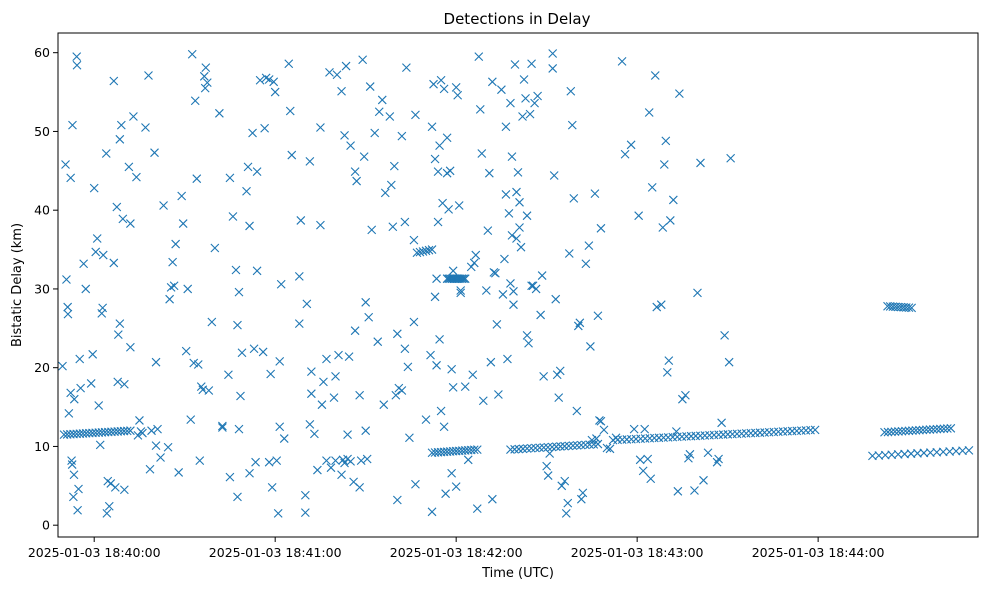 The width and height of the screenshot is (989, 590). Describe the element at coordinates (456, 552) in the screenshot. I see `x-tick-label: 2025-01-03 18:42:00` at that location.